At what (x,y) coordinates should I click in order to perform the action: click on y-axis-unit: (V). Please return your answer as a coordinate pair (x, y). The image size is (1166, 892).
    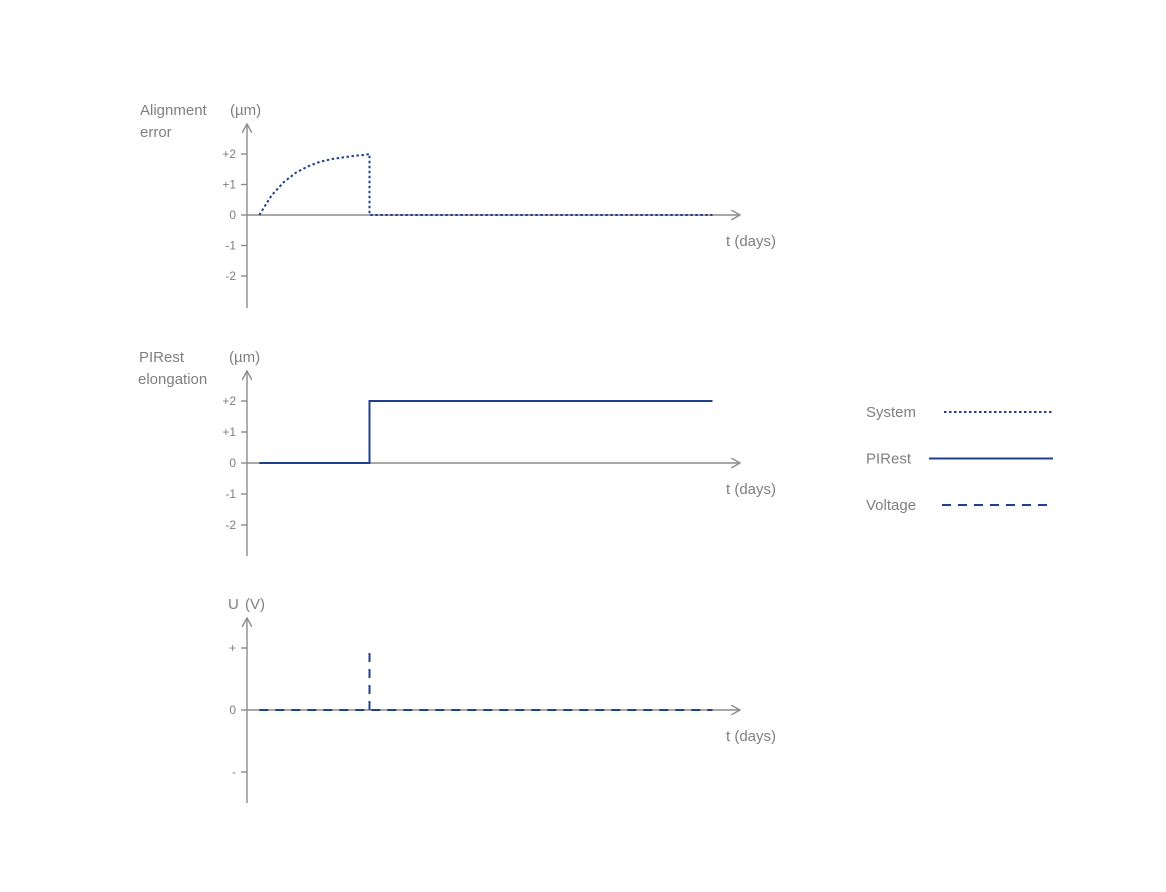
    Looking at the image, I should click on (255, 604).